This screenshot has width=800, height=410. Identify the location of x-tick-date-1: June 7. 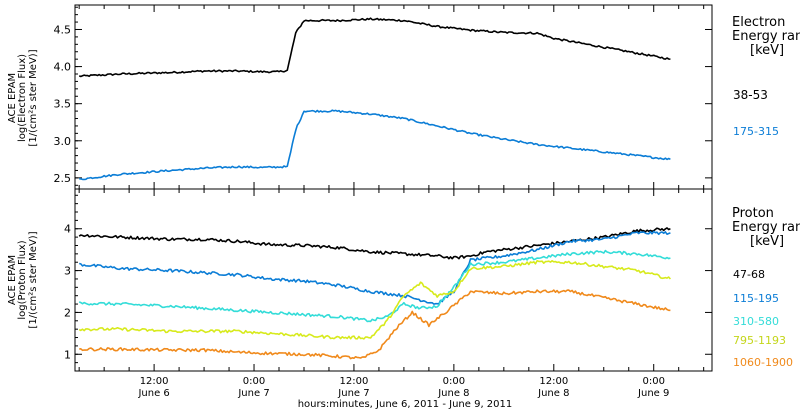
(253, 393).